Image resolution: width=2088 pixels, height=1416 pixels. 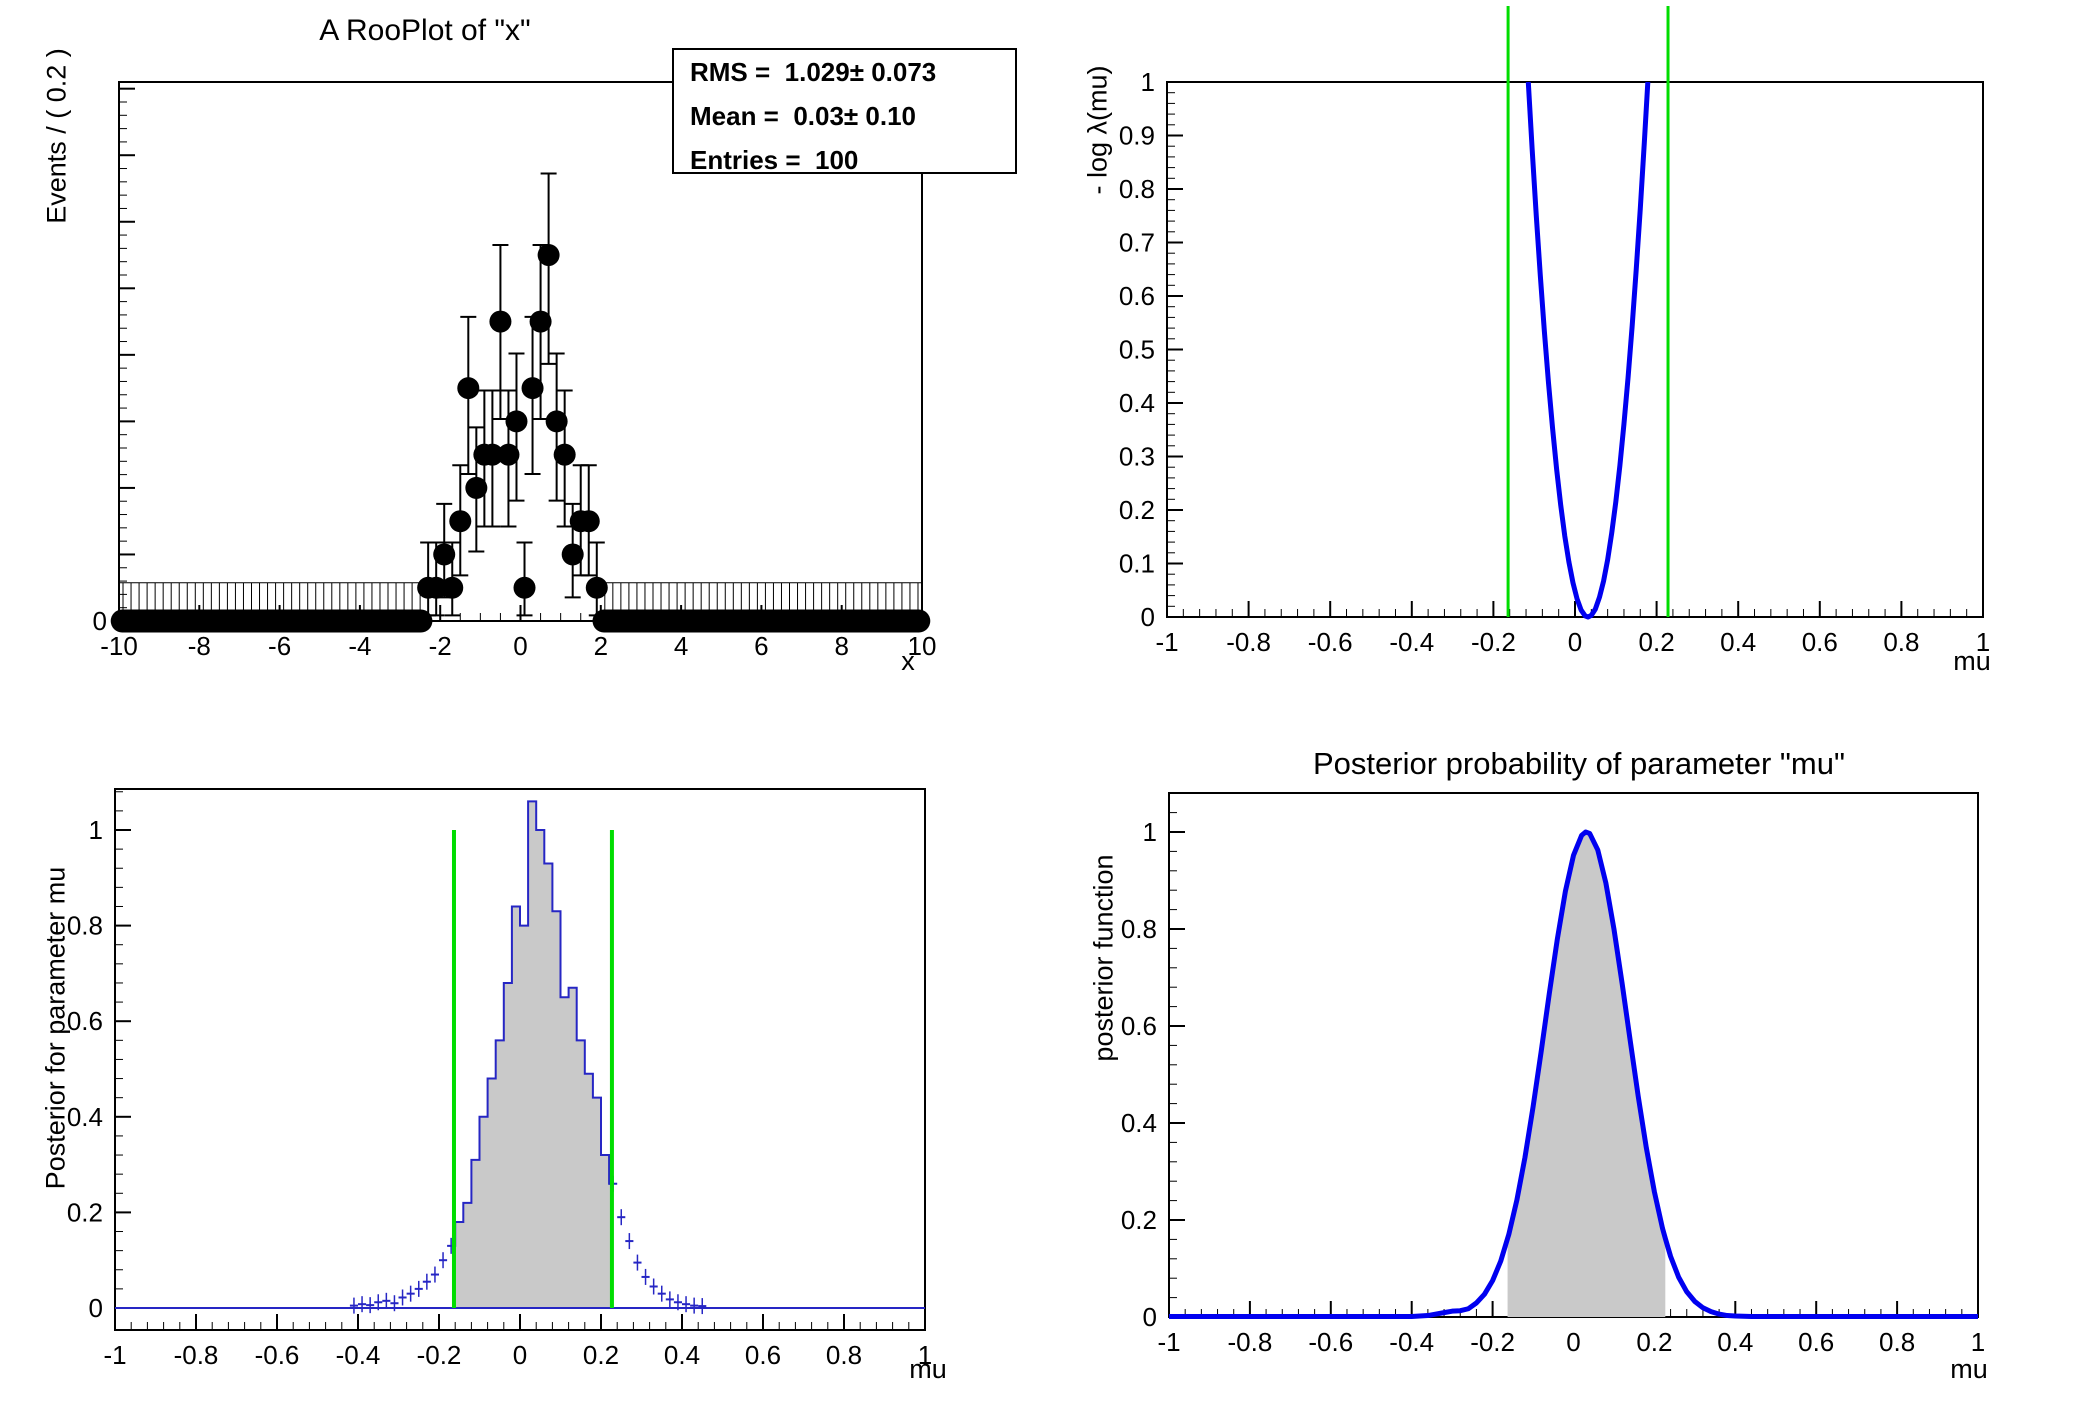 I want to click on y-tick-label: 0.7, so click(x=1137, y=243).